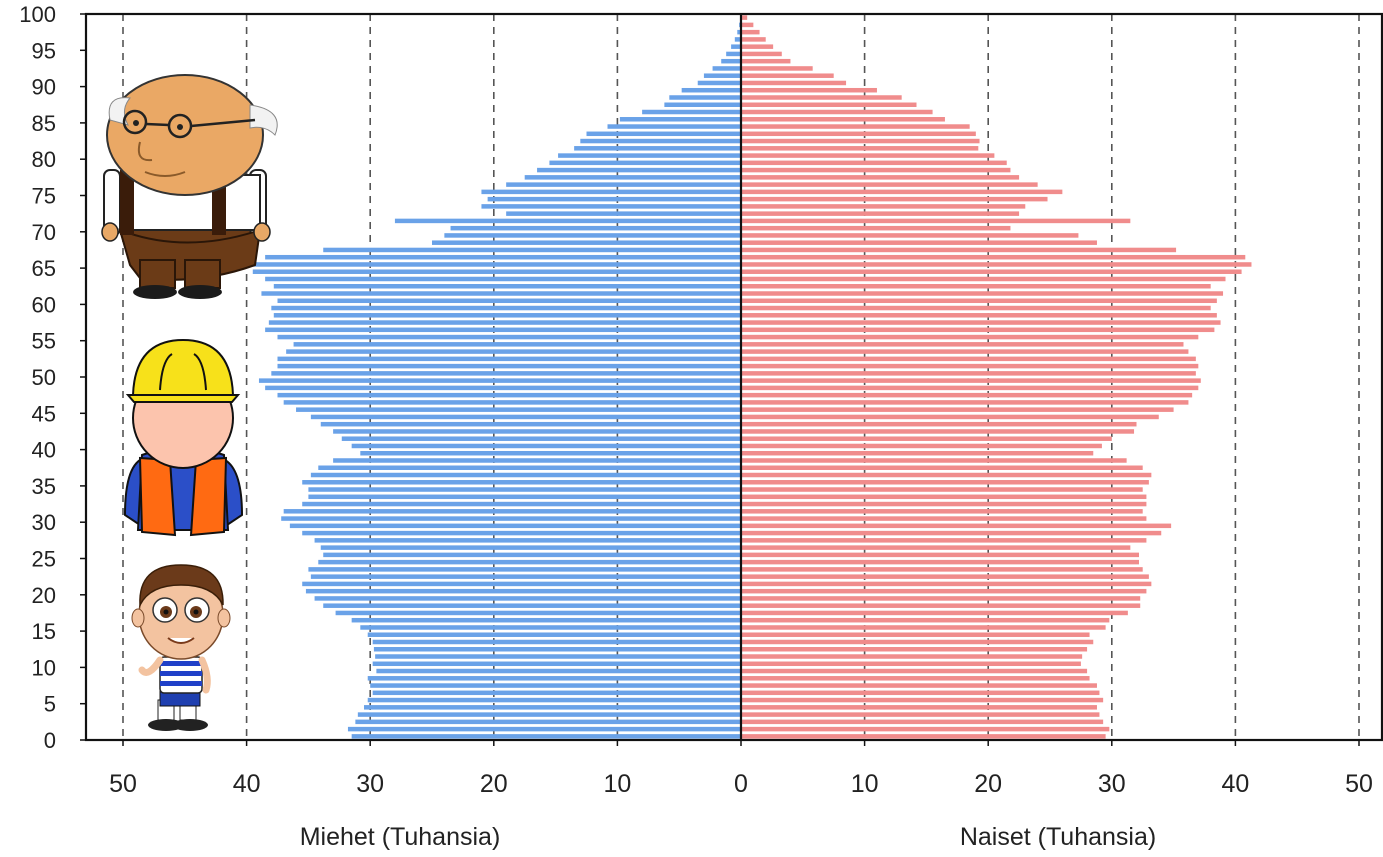 This screenshot has width=1383, height=857. What do you see at coordinates (44, 123) in the screenshot?
I see `y-tick-label-85: 85` at bounding box center [44, 123].